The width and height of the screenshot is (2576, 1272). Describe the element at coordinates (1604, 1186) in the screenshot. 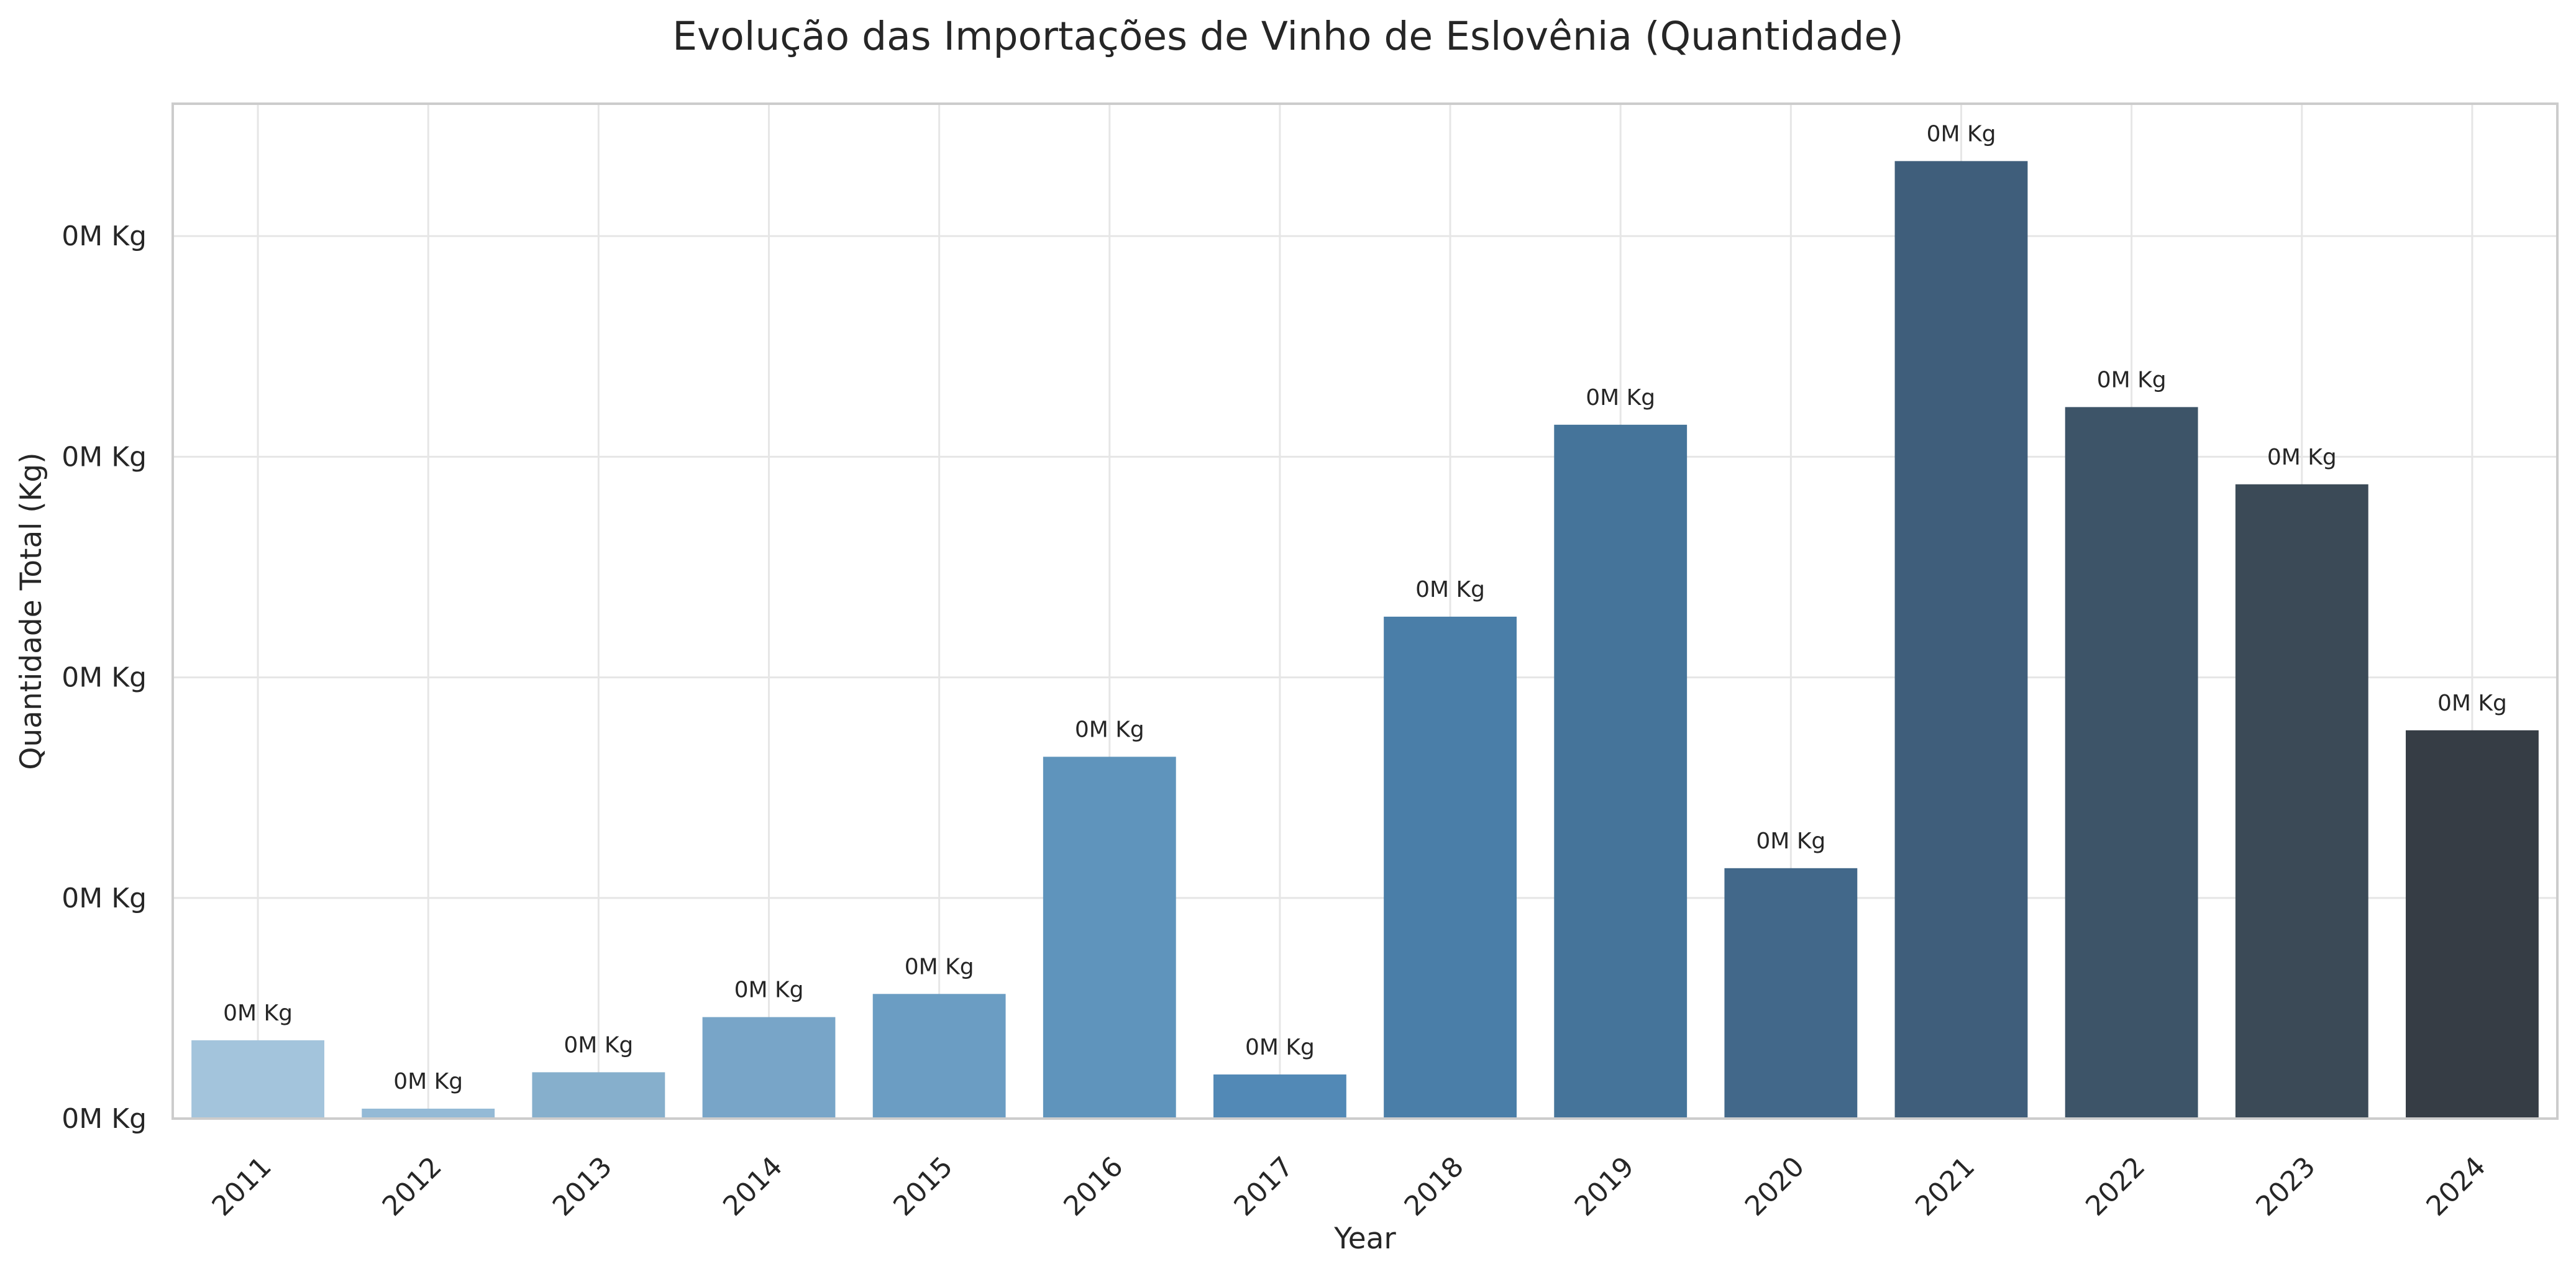

I see `x-tick-label: 2019` at that location.